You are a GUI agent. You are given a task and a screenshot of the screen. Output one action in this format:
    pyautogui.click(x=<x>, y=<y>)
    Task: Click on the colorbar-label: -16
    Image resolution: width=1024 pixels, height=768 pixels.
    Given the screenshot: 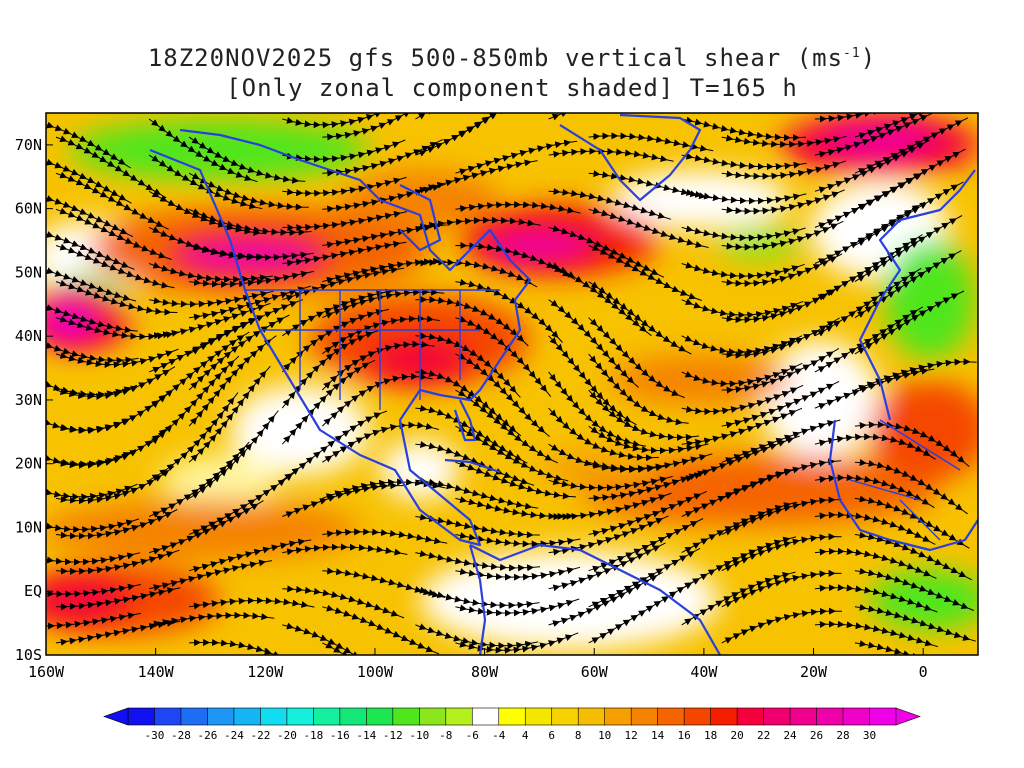 What is the action you would take?
    pyautogui.click(x=340, y=735)
    